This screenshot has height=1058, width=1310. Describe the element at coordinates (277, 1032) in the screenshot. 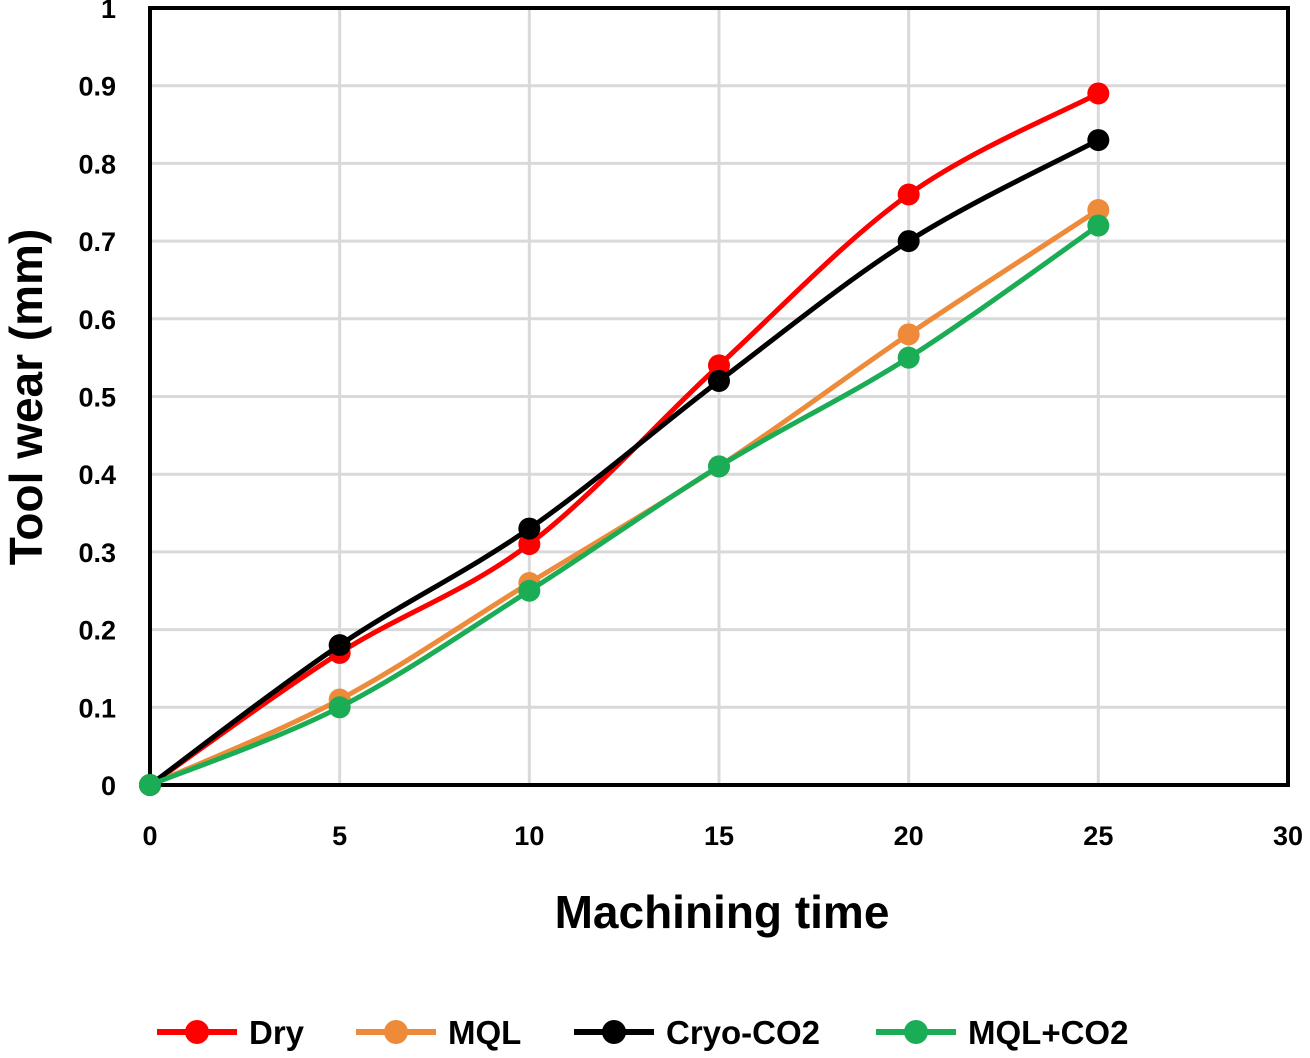

I see `legend-label: Dry` at that location.